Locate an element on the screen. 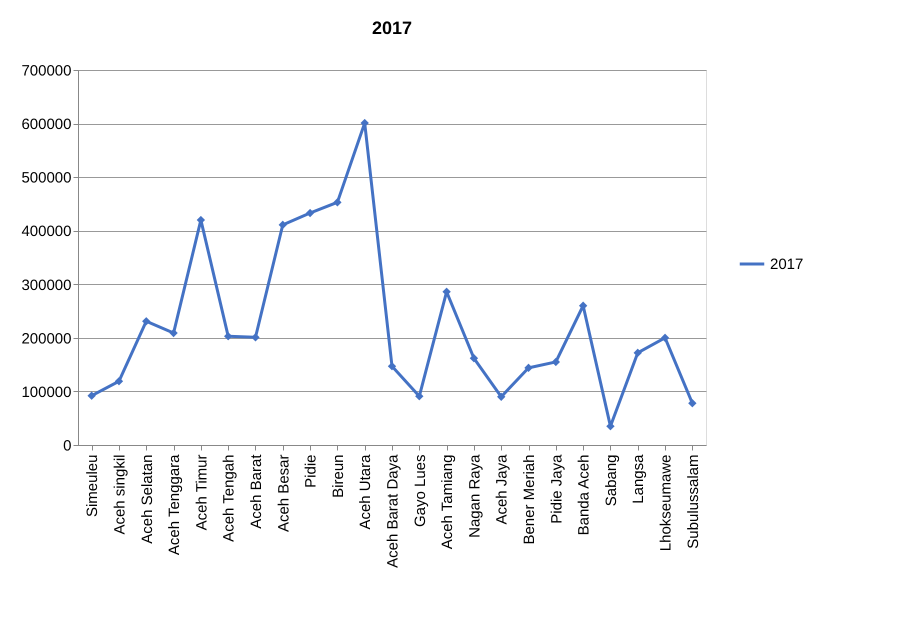 This screenshot has height=633, width=902. x-tick-label: Aceh singkil is located at coordinates (119, 494).